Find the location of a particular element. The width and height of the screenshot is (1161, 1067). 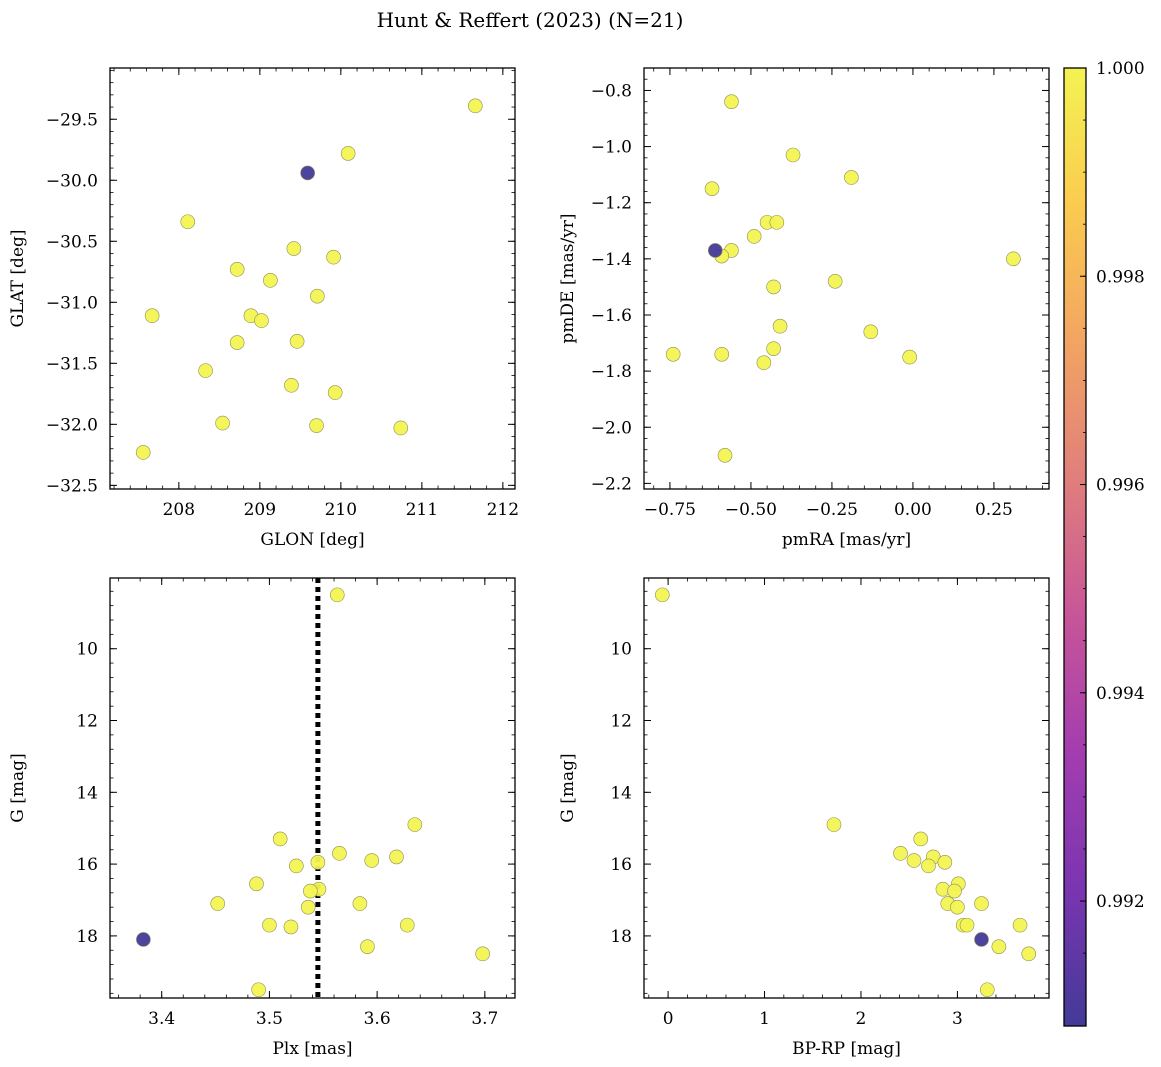

x-tick-label: 3.5 is located at coordinates (269, 1019).